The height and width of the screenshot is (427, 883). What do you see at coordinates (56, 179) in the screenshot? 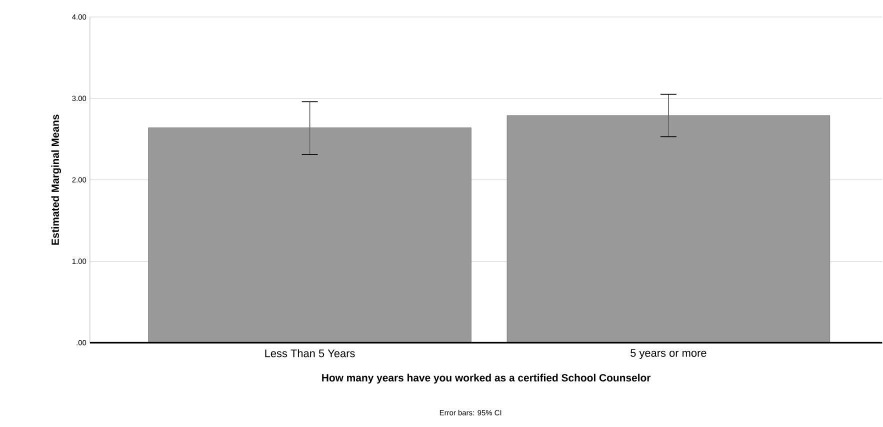
I see `y-axis-title: Estimated Marginal Means` at bounding box center [56, 179].